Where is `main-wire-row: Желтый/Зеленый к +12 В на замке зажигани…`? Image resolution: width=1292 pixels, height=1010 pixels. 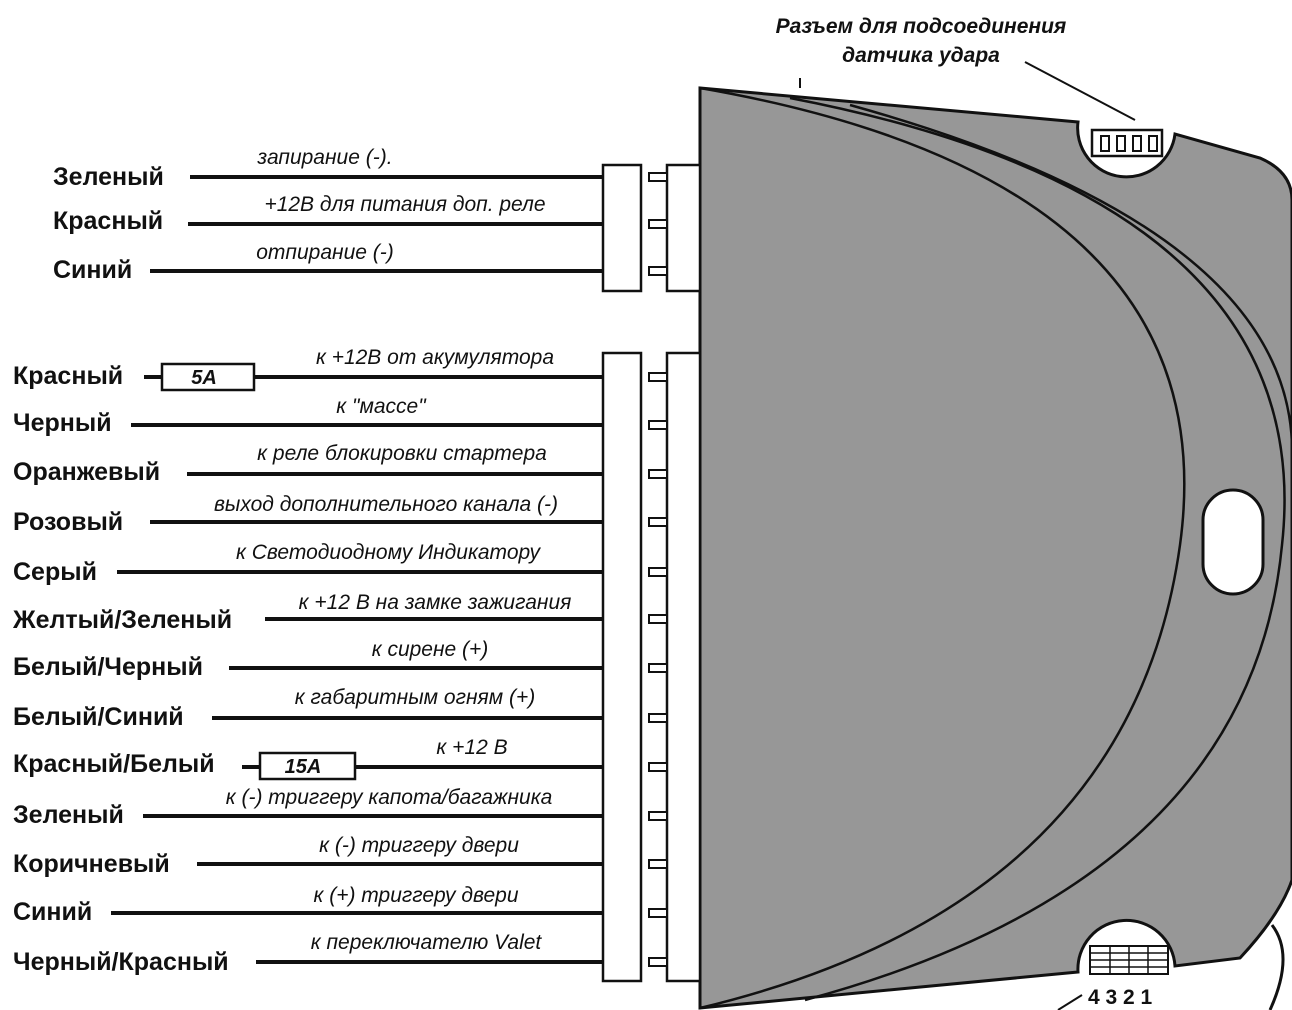
main-wire-row: Желтый/Зеленый к +12 В на замке зажигани… is located at coordinates (307, 612).